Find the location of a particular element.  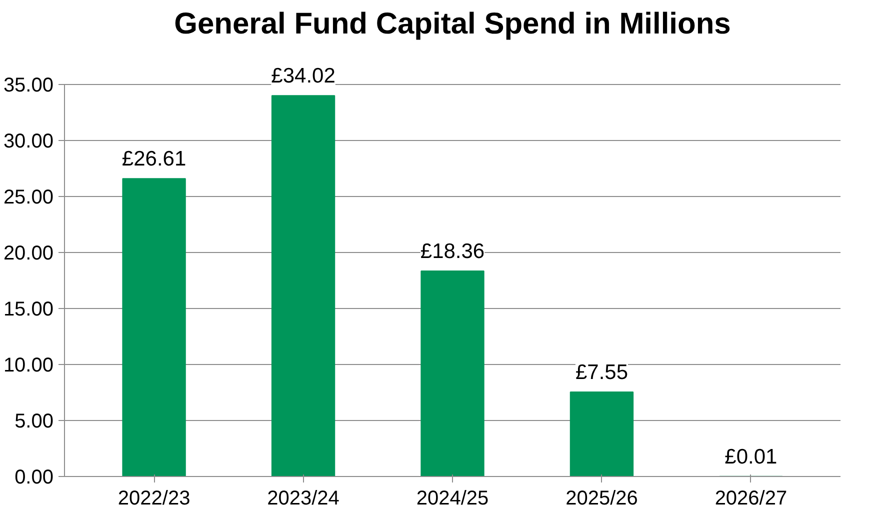

data-label: £0.01 is located at coordinates (751, 456).